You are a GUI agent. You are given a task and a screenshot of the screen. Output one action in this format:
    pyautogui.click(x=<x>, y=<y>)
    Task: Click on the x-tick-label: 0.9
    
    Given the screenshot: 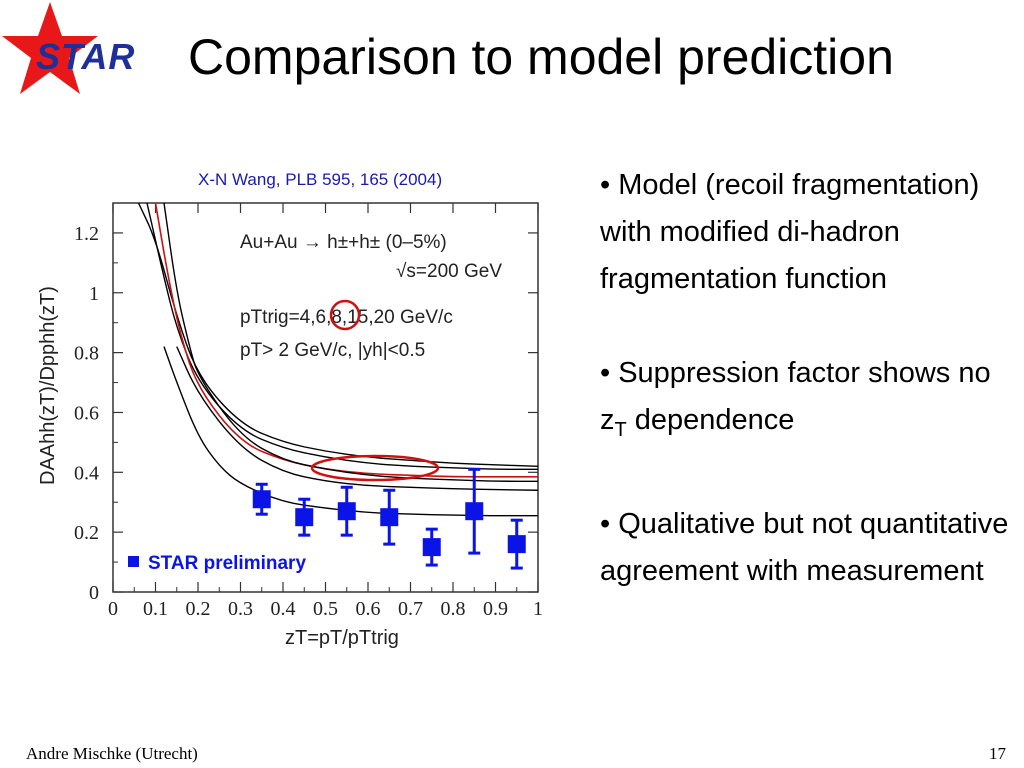 What is the action you would take?
    pyautogui.click(x=495, y=609)
    